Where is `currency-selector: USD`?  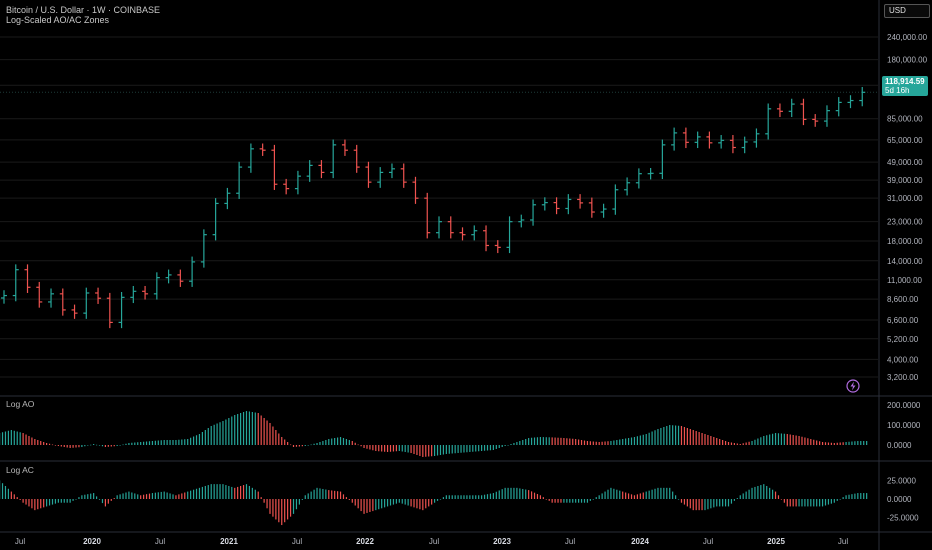
currency-selector: USD is located at coordinates (907, 11).